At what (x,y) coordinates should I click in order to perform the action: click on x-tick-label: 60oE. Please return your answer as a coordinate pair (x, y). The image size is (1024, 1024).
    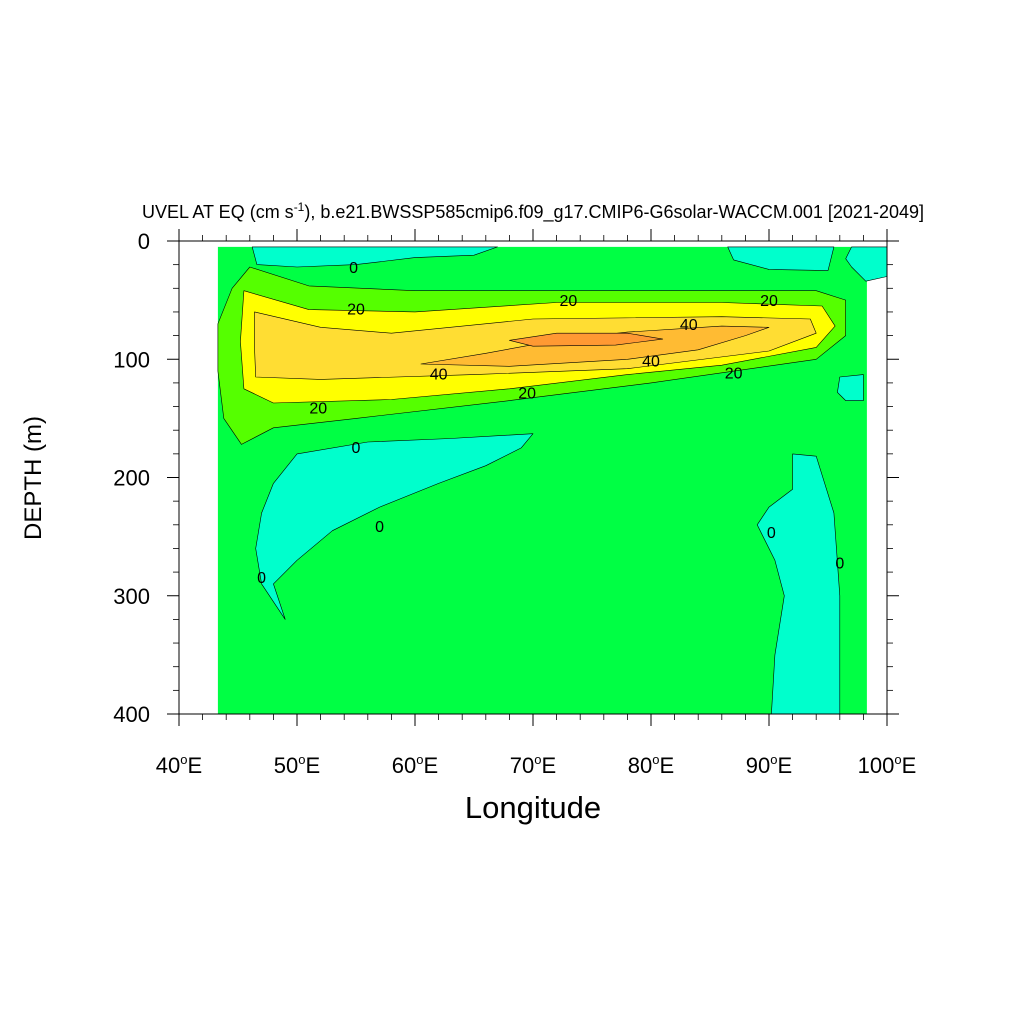
    Looking at the image, I should click on (415, 765).